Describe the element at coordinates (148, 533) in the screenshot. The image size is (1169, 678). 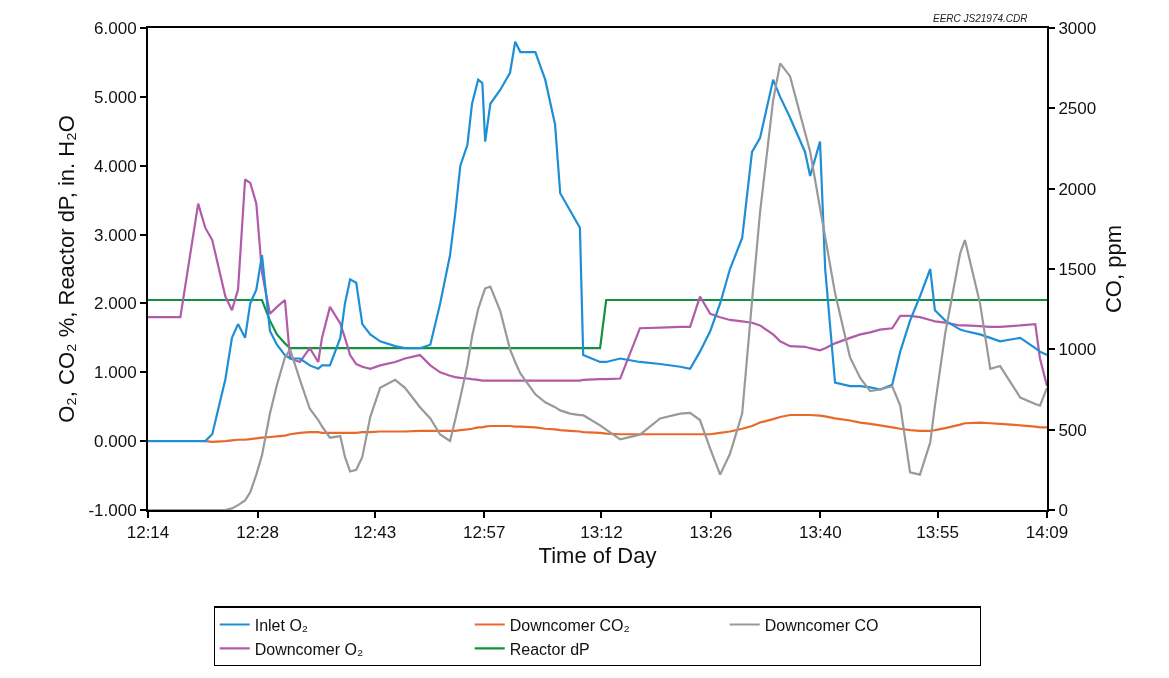
I see `x-tick-label: 12:14` at that location.